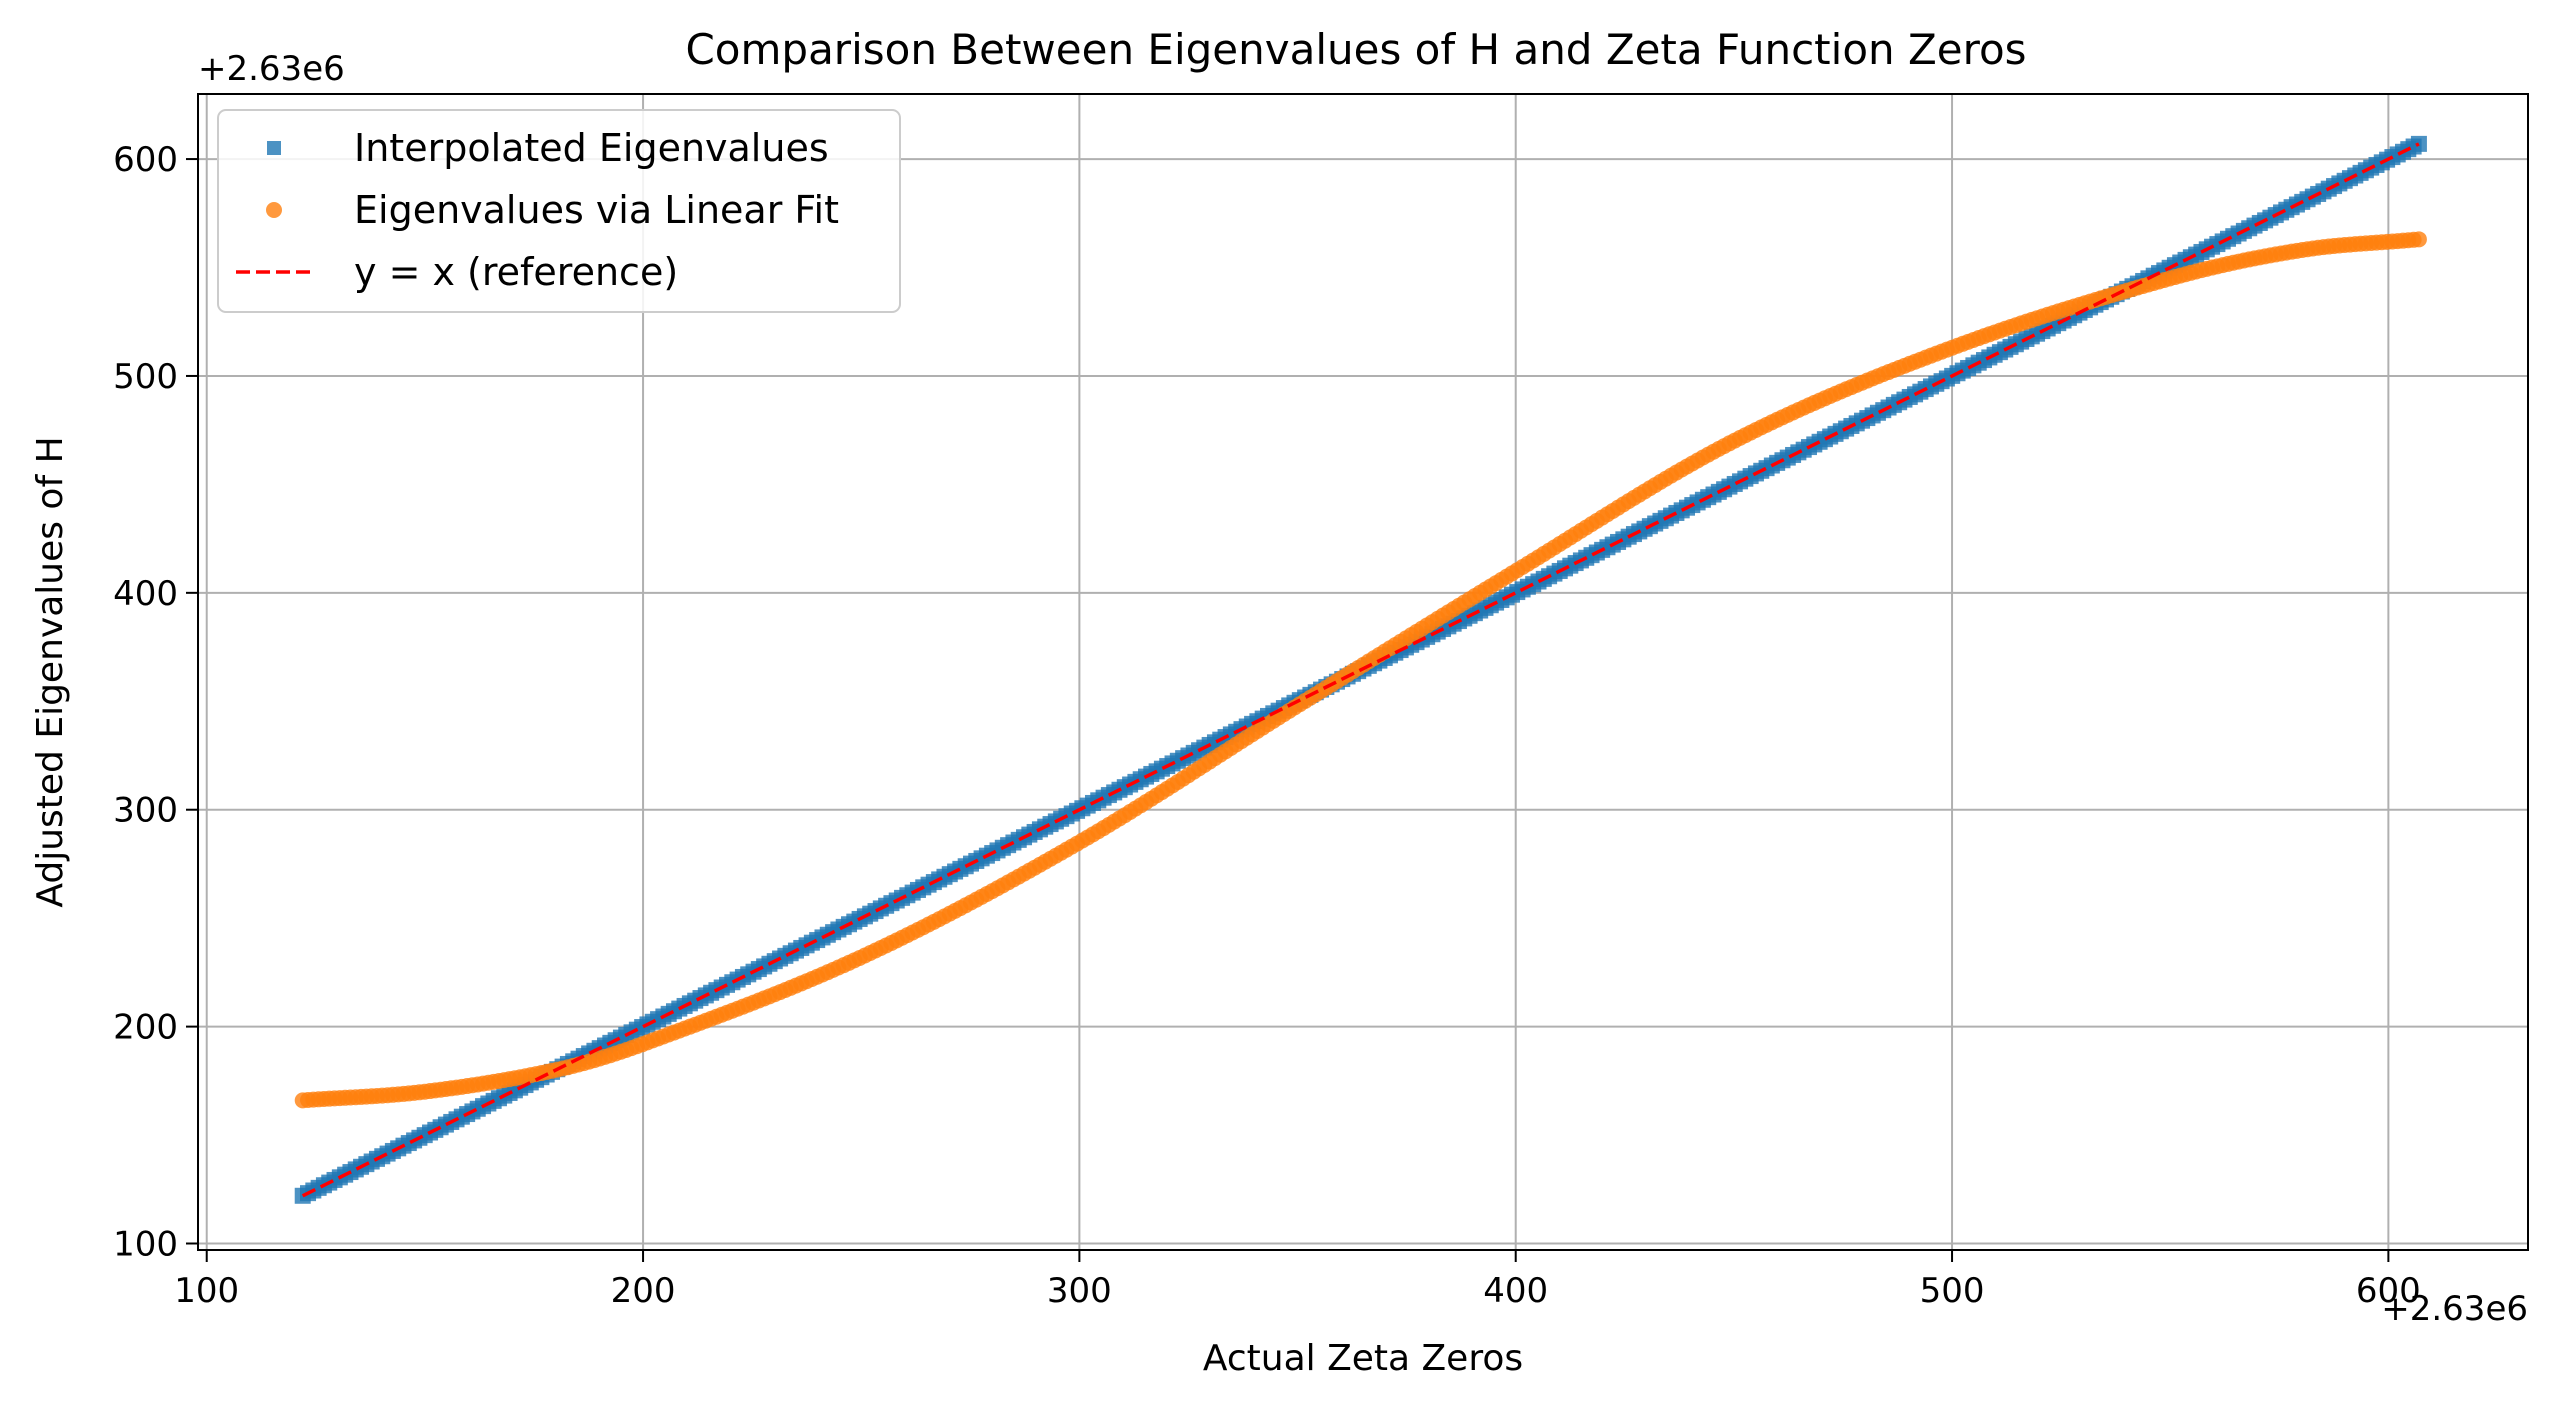 The image size is (2552, 1407). I want to click on y-tick-label: 600, so click(145, 160).